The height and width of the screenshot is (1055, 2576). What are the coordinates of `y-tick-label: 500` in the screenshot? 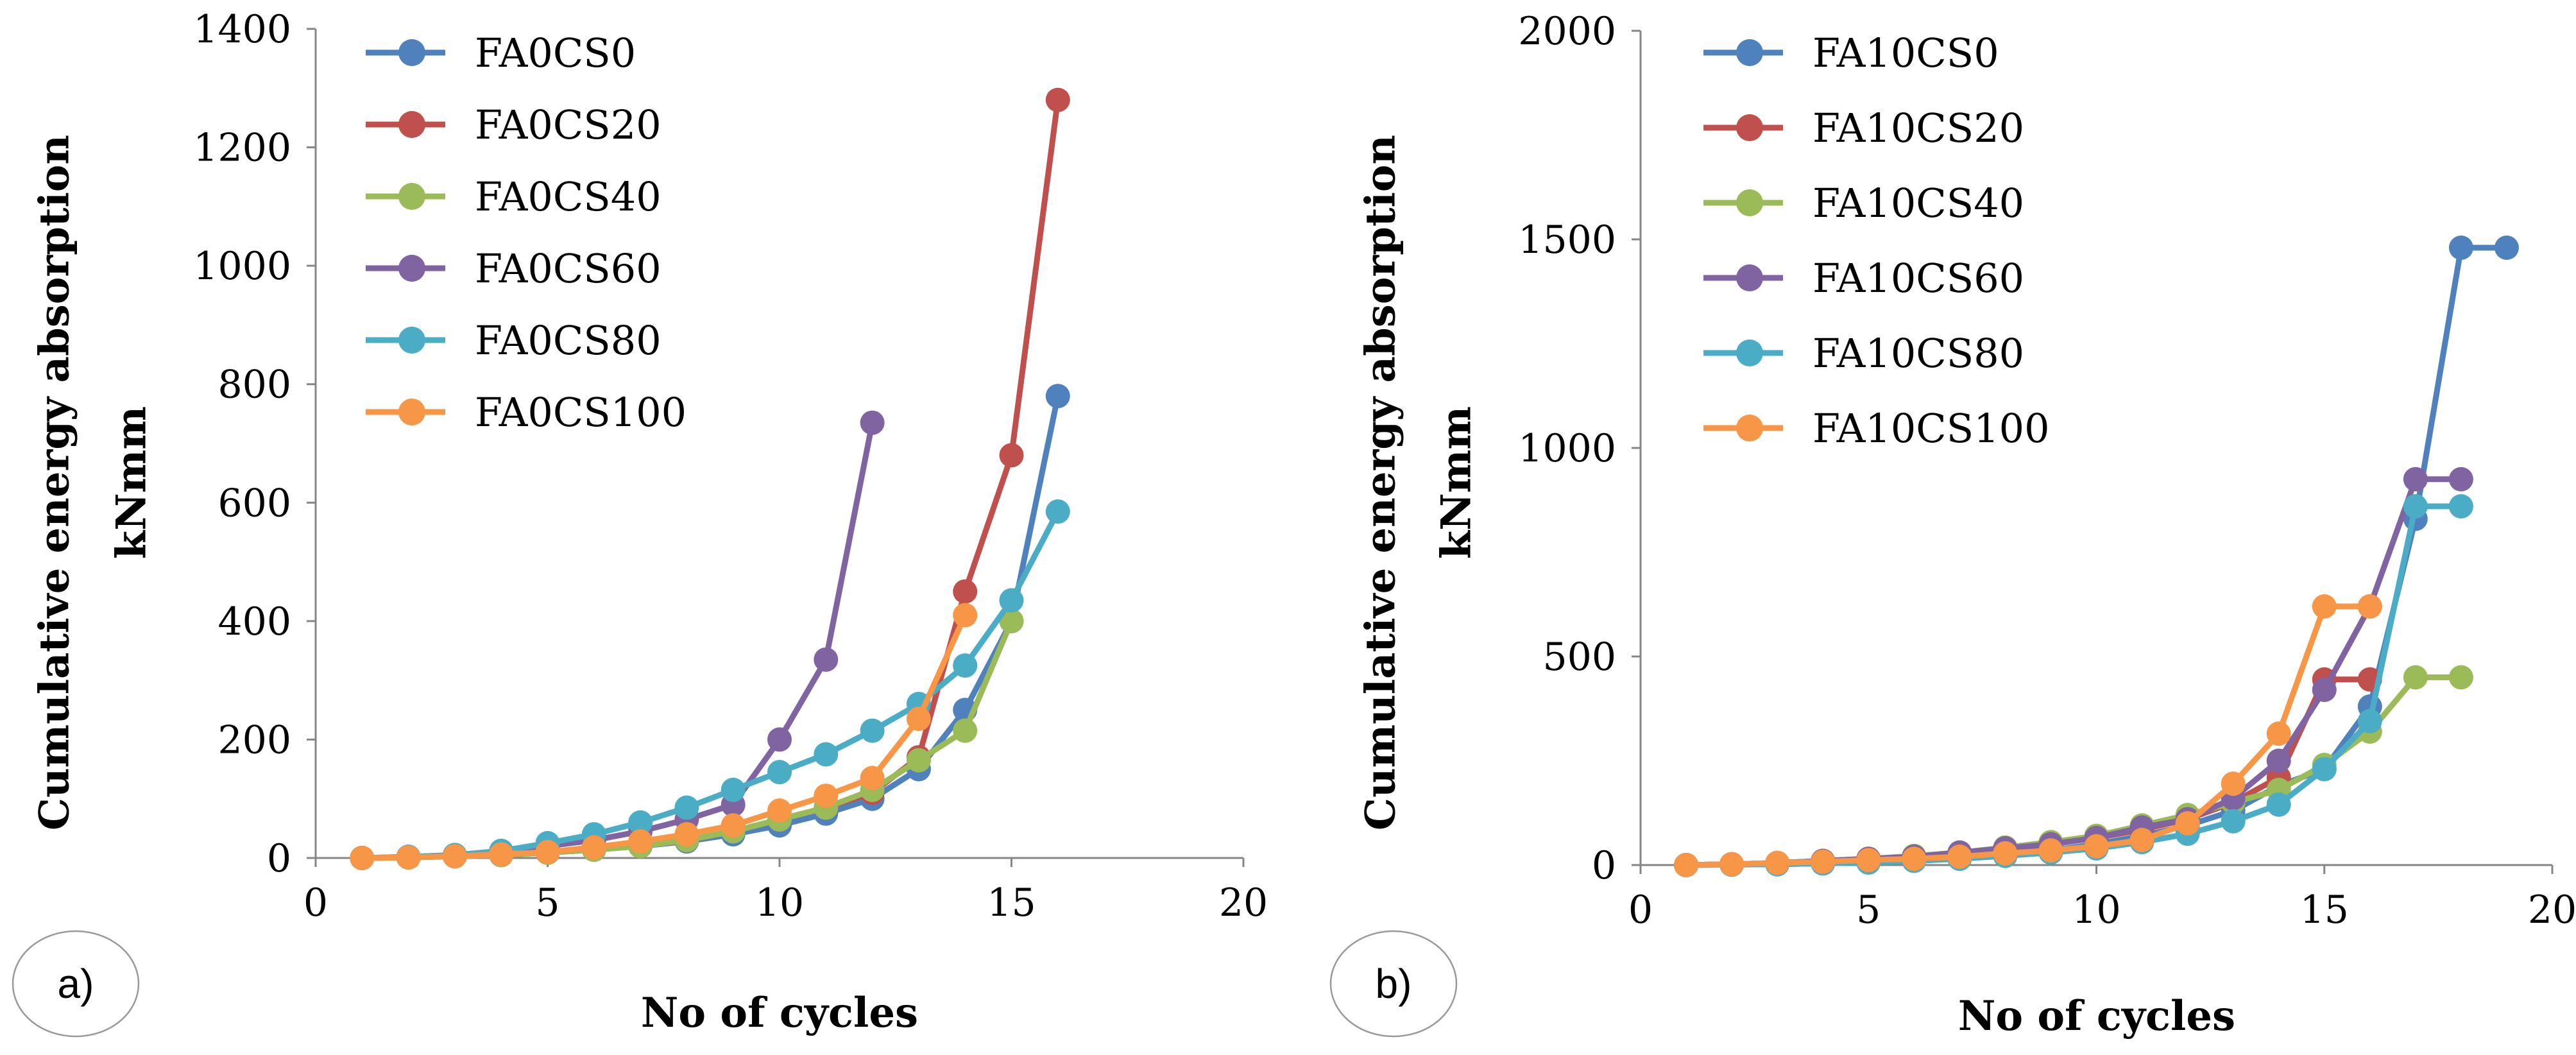 It's located at (1579, 657).